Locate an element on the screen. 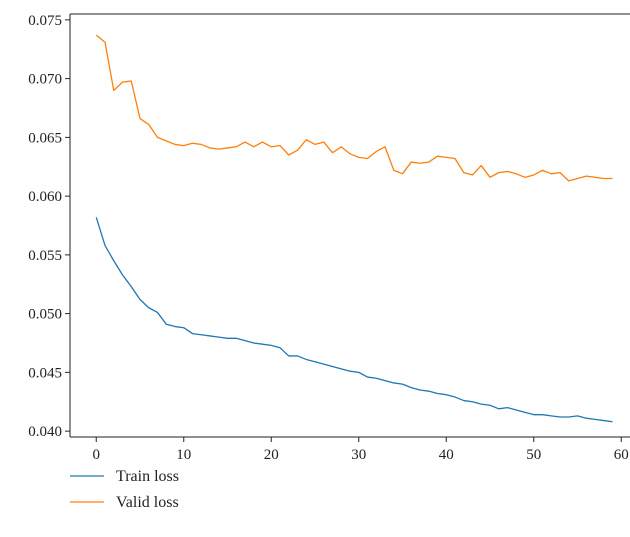  y-tick-label: 0.050 is located at coordinates (45, 315).